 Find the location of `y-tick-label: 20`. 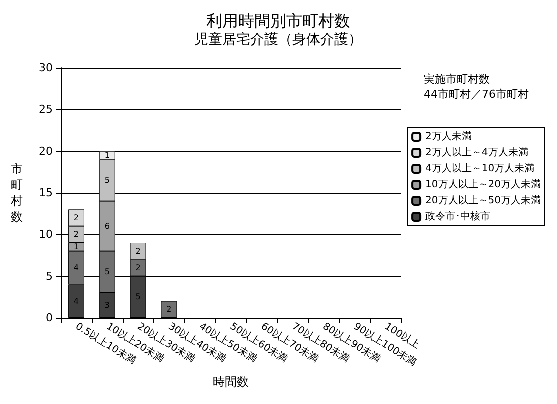

y-tick-label: 20 is located at coordinates (46, 151).